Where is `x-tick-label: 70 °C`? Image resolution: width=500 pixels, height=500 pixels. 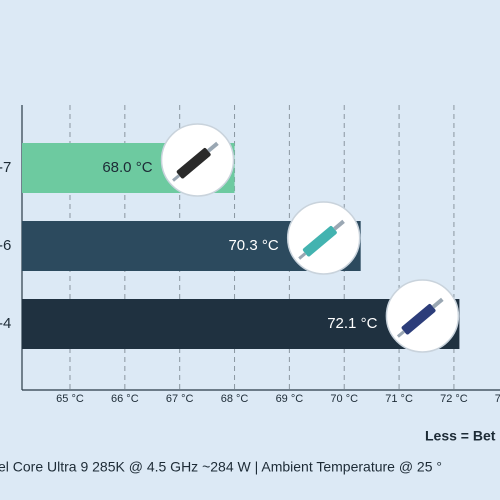
x-tick-label: 70 °C is located at coordinates (344, 399).